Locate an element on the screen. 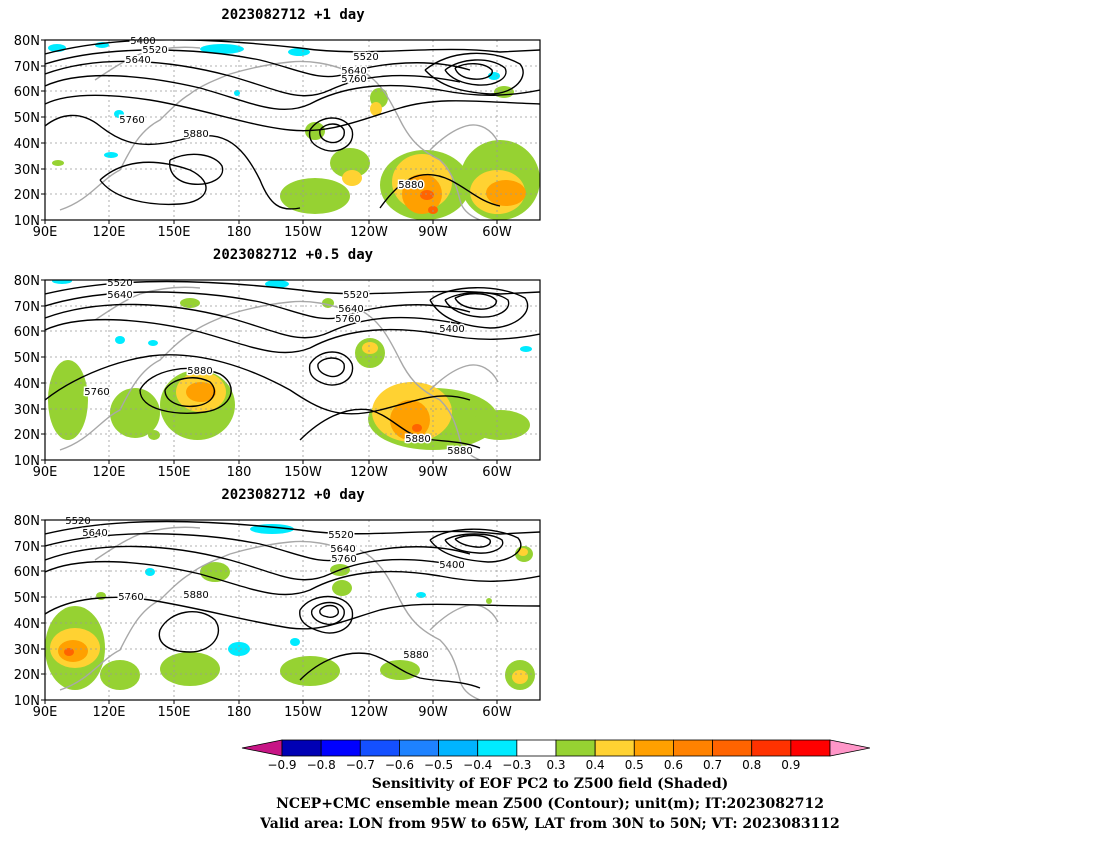  colorbar-low-arrow is located at coordinates (262, 748).